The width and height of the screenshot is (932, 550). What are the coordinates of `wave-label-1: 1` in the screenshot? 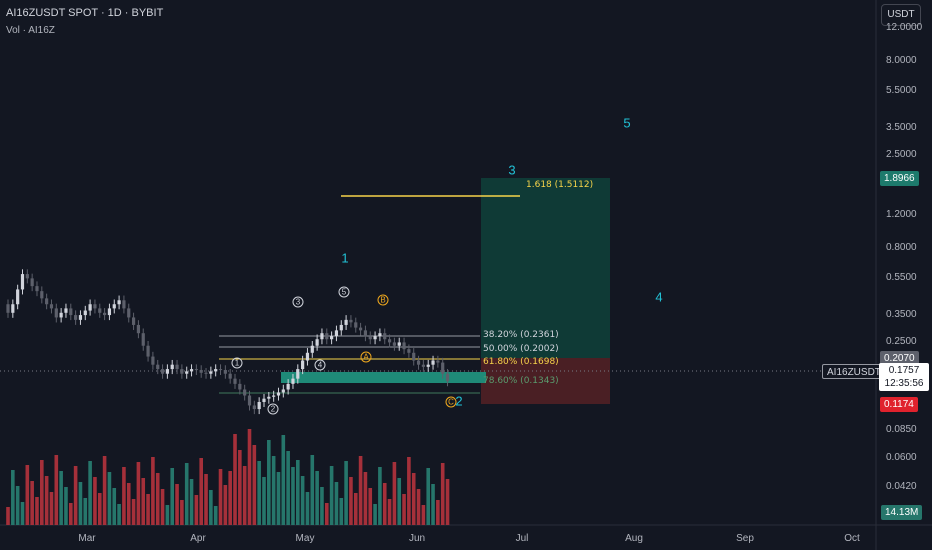 It's located at (345, 258).